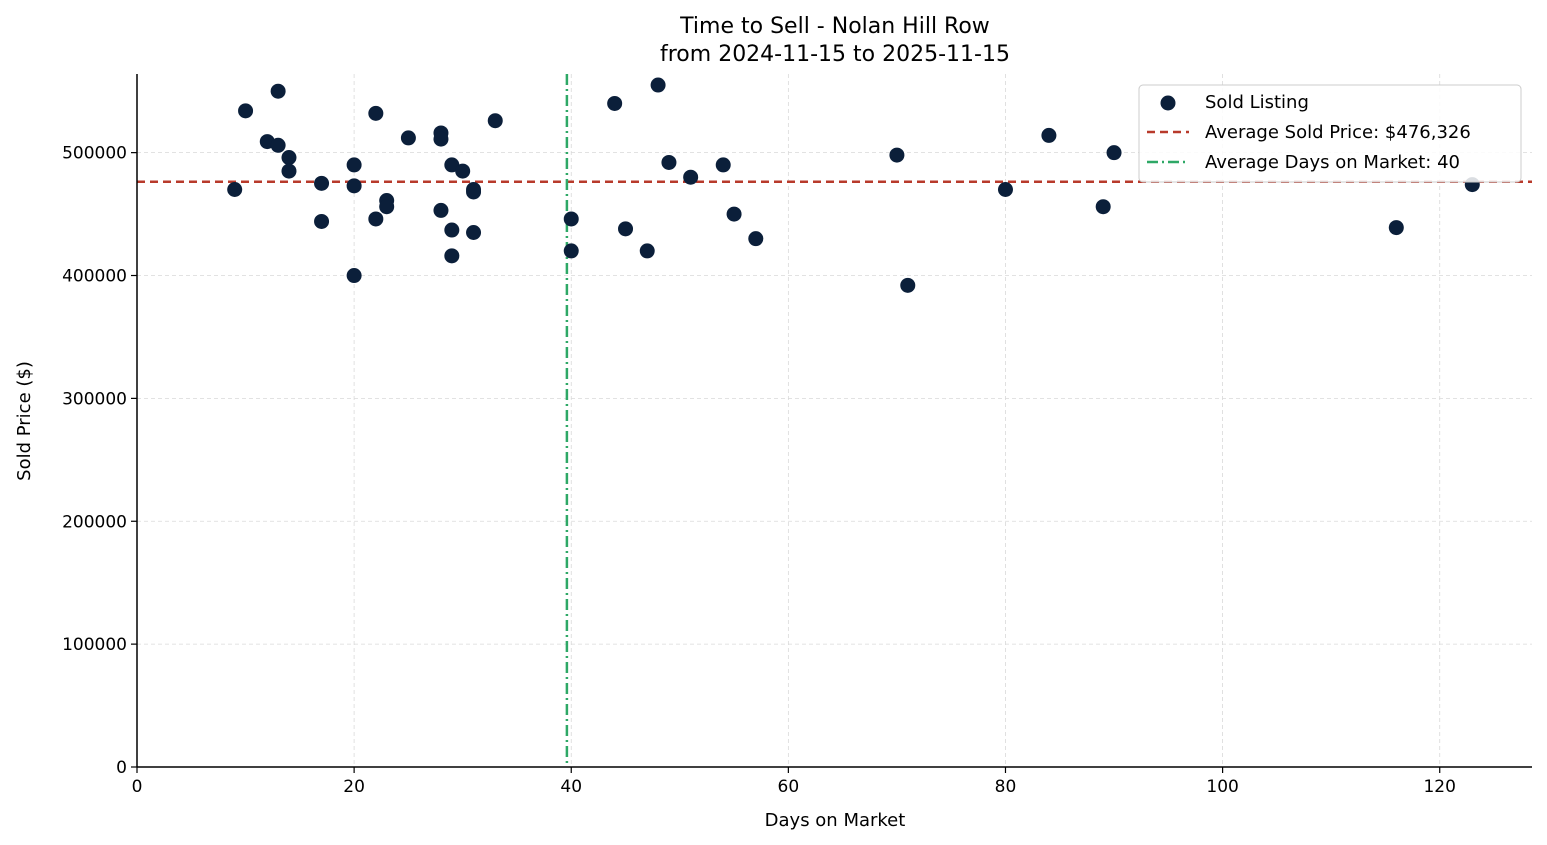 The height and width of the screenshot is (845, 1547). Describe the element at coordinates (1006, 787) in the screenshot. I see `x-tick-label: 80` at that location.